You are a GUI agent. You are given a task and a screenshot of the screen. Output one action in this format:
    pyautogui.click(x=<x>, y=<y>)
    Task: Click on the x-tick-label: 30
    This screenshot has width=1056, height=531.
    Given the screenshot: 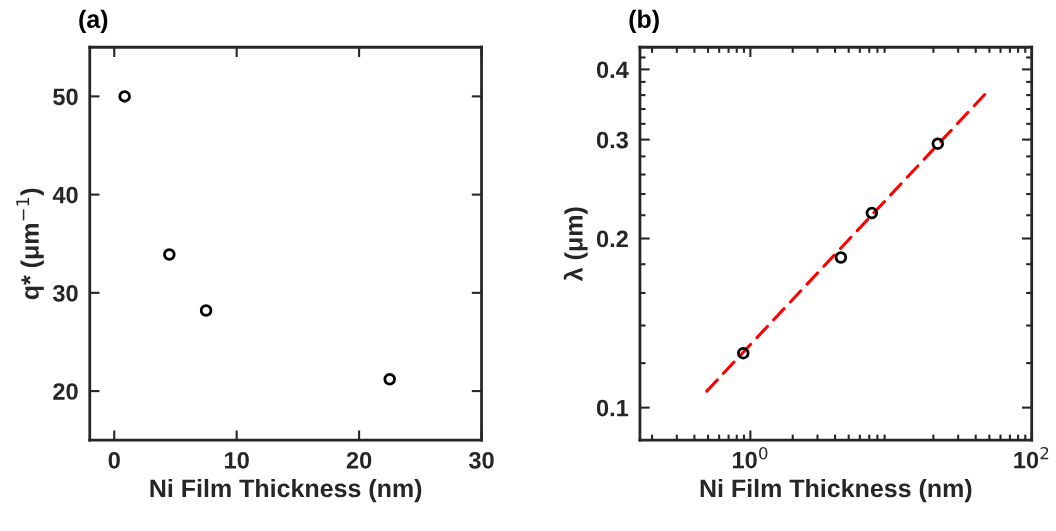 What is the action you would take?
    pyautogui.click(x=481, y=460)
    